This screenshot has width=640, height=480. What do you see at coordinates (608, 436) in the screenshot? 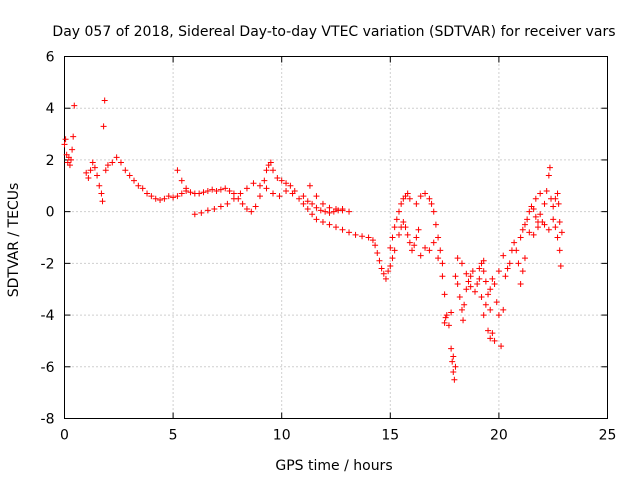
I see `x-tick-label: 25` at bounding box center [608, 436].